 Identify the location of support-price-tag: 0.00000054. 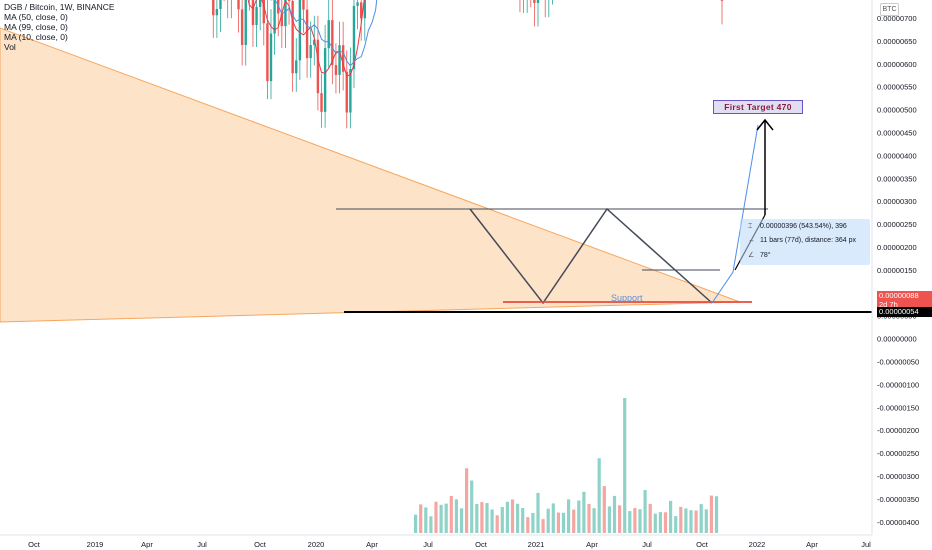
(904, 312).